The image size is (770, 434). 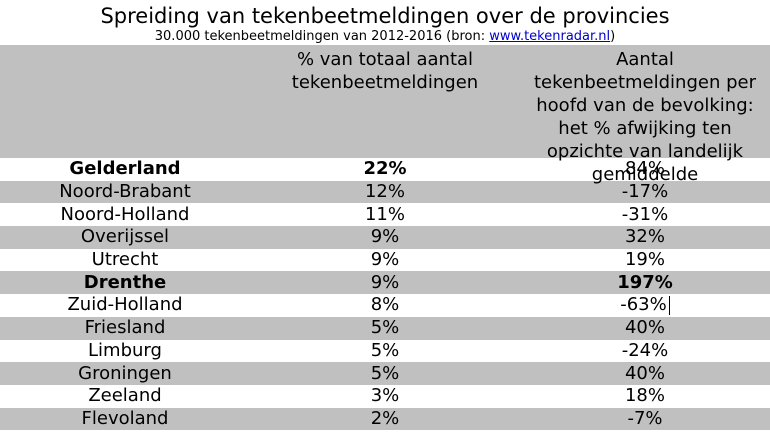 I want to click on province-cell: Utrecht, so click(x=125, y=260).